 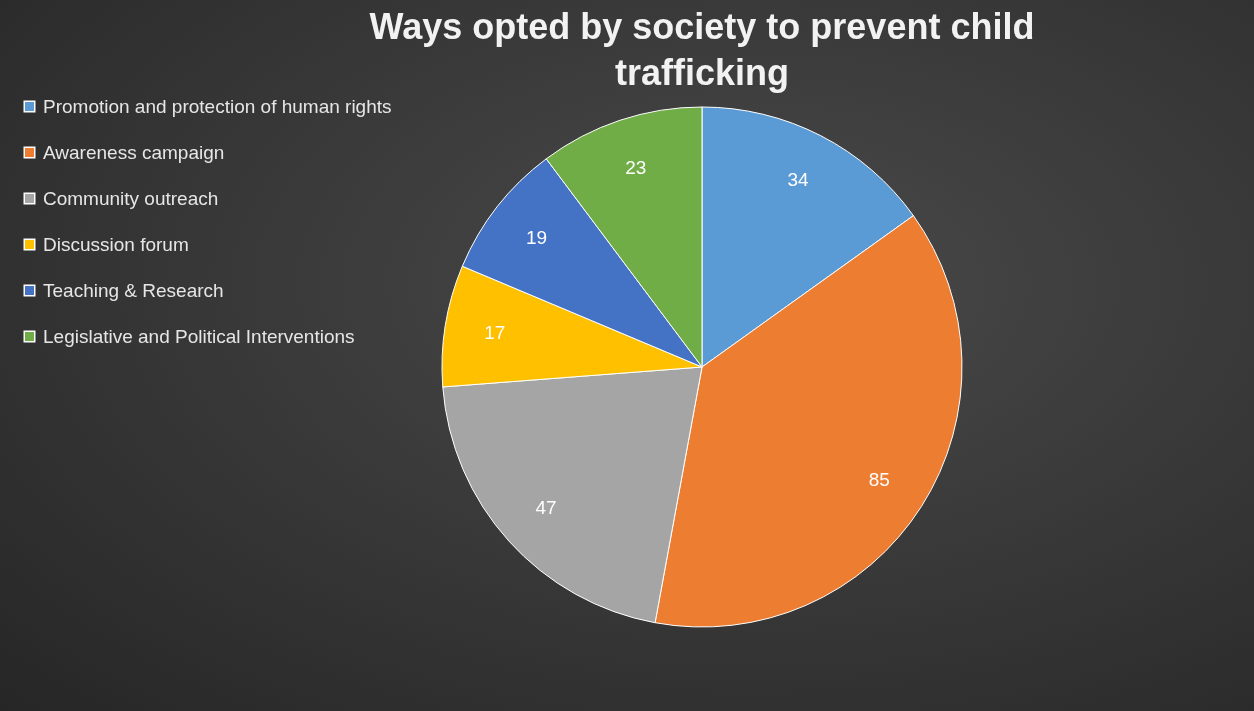 I want to click on legend-label: Discussion forum, so click(x=116, y=244).